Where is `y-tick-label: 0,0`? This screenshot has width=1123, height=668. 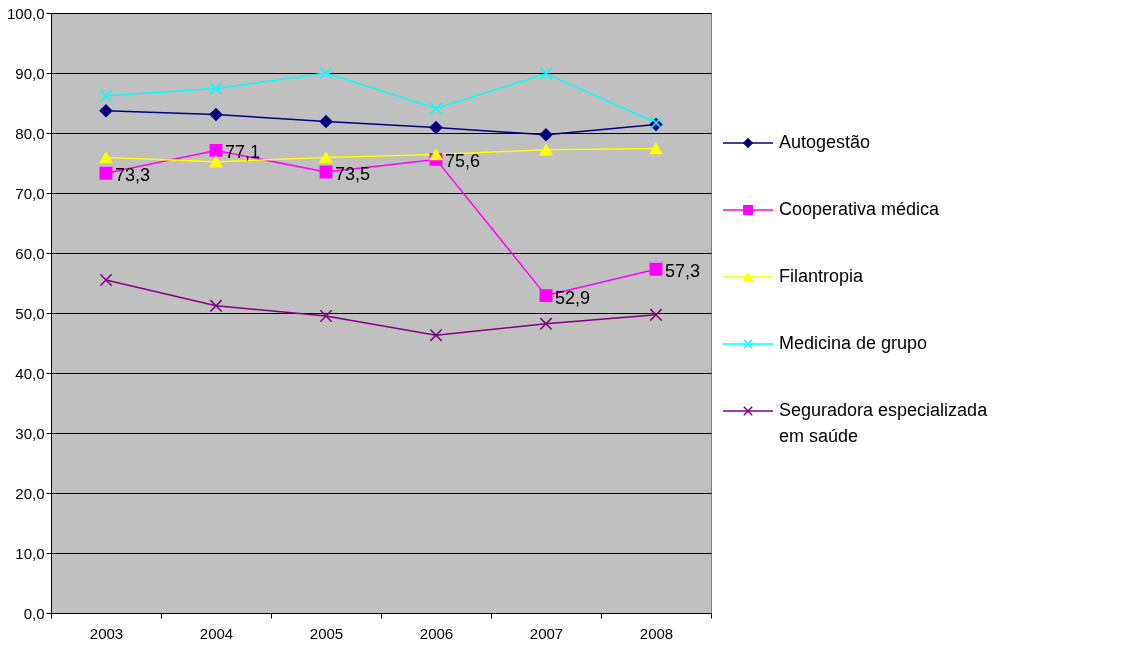
y-tick-label: 0,0 is located at coordinates (34, 613).